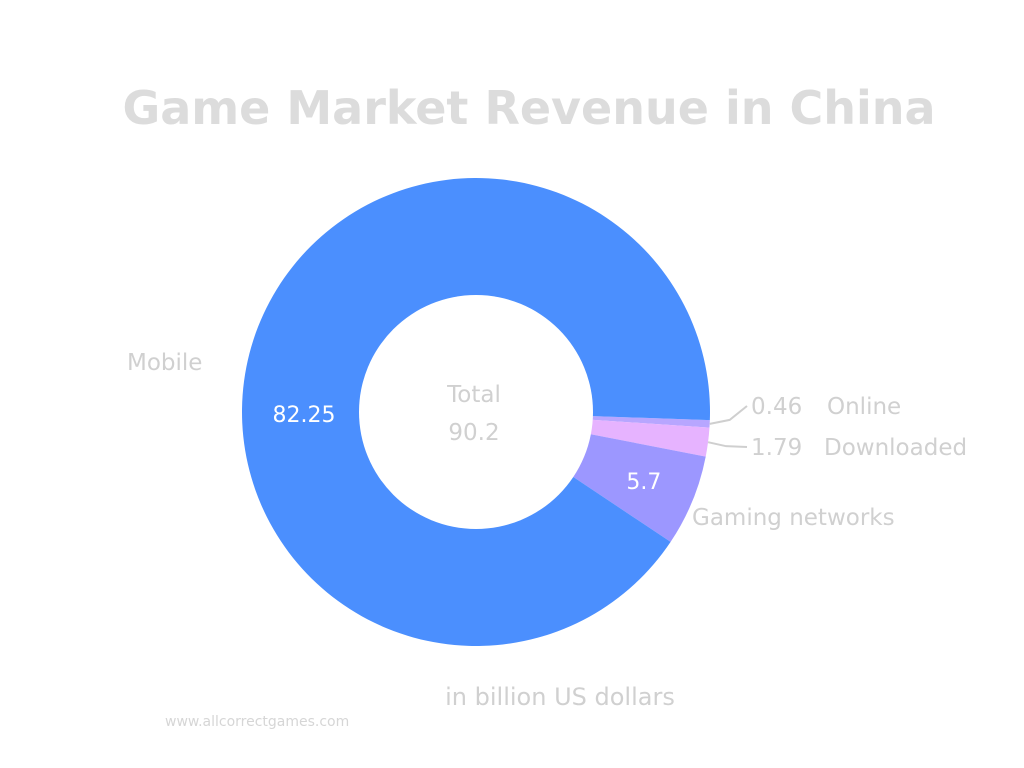 This screenshot has width=1024, height=768. What do you see at coordinates (643, 482) in the screenshot?
I see `value-label-gaming-networks: 5.7` at bounding box center [643, 482].